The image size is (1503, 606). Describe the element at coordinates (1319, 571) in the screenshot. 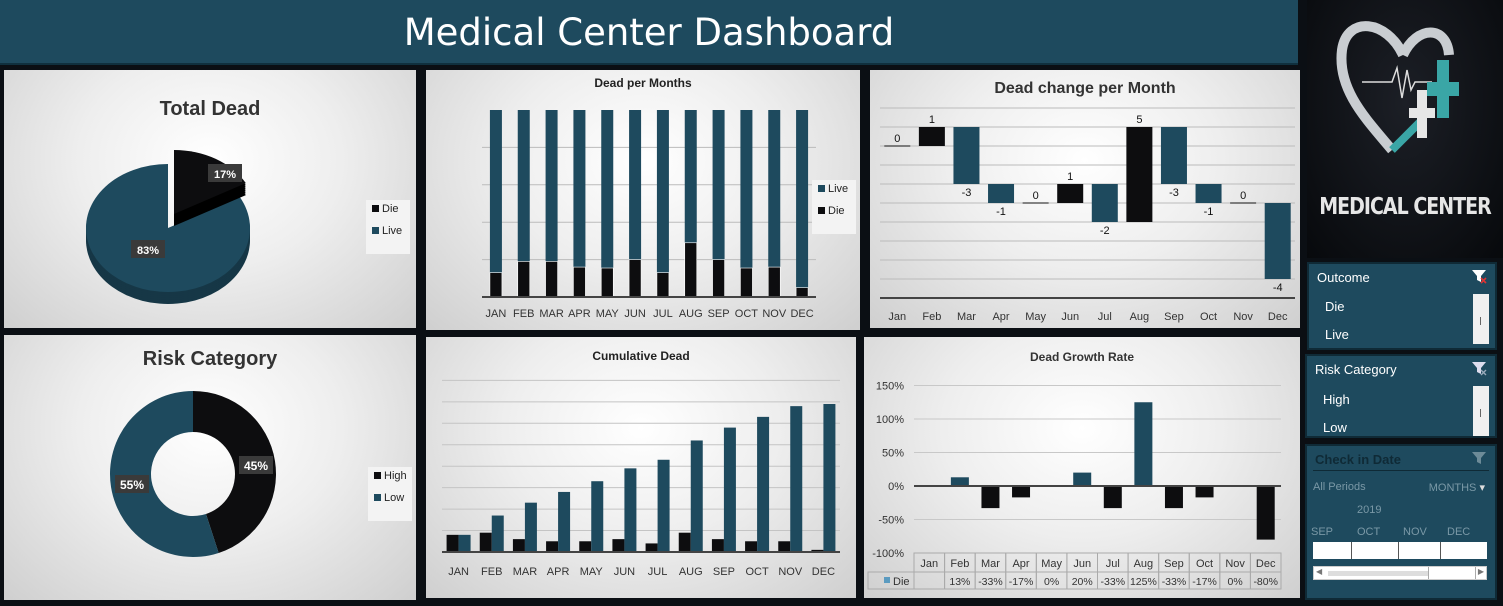

I see `scroll-left-icon: ◀` at that location.